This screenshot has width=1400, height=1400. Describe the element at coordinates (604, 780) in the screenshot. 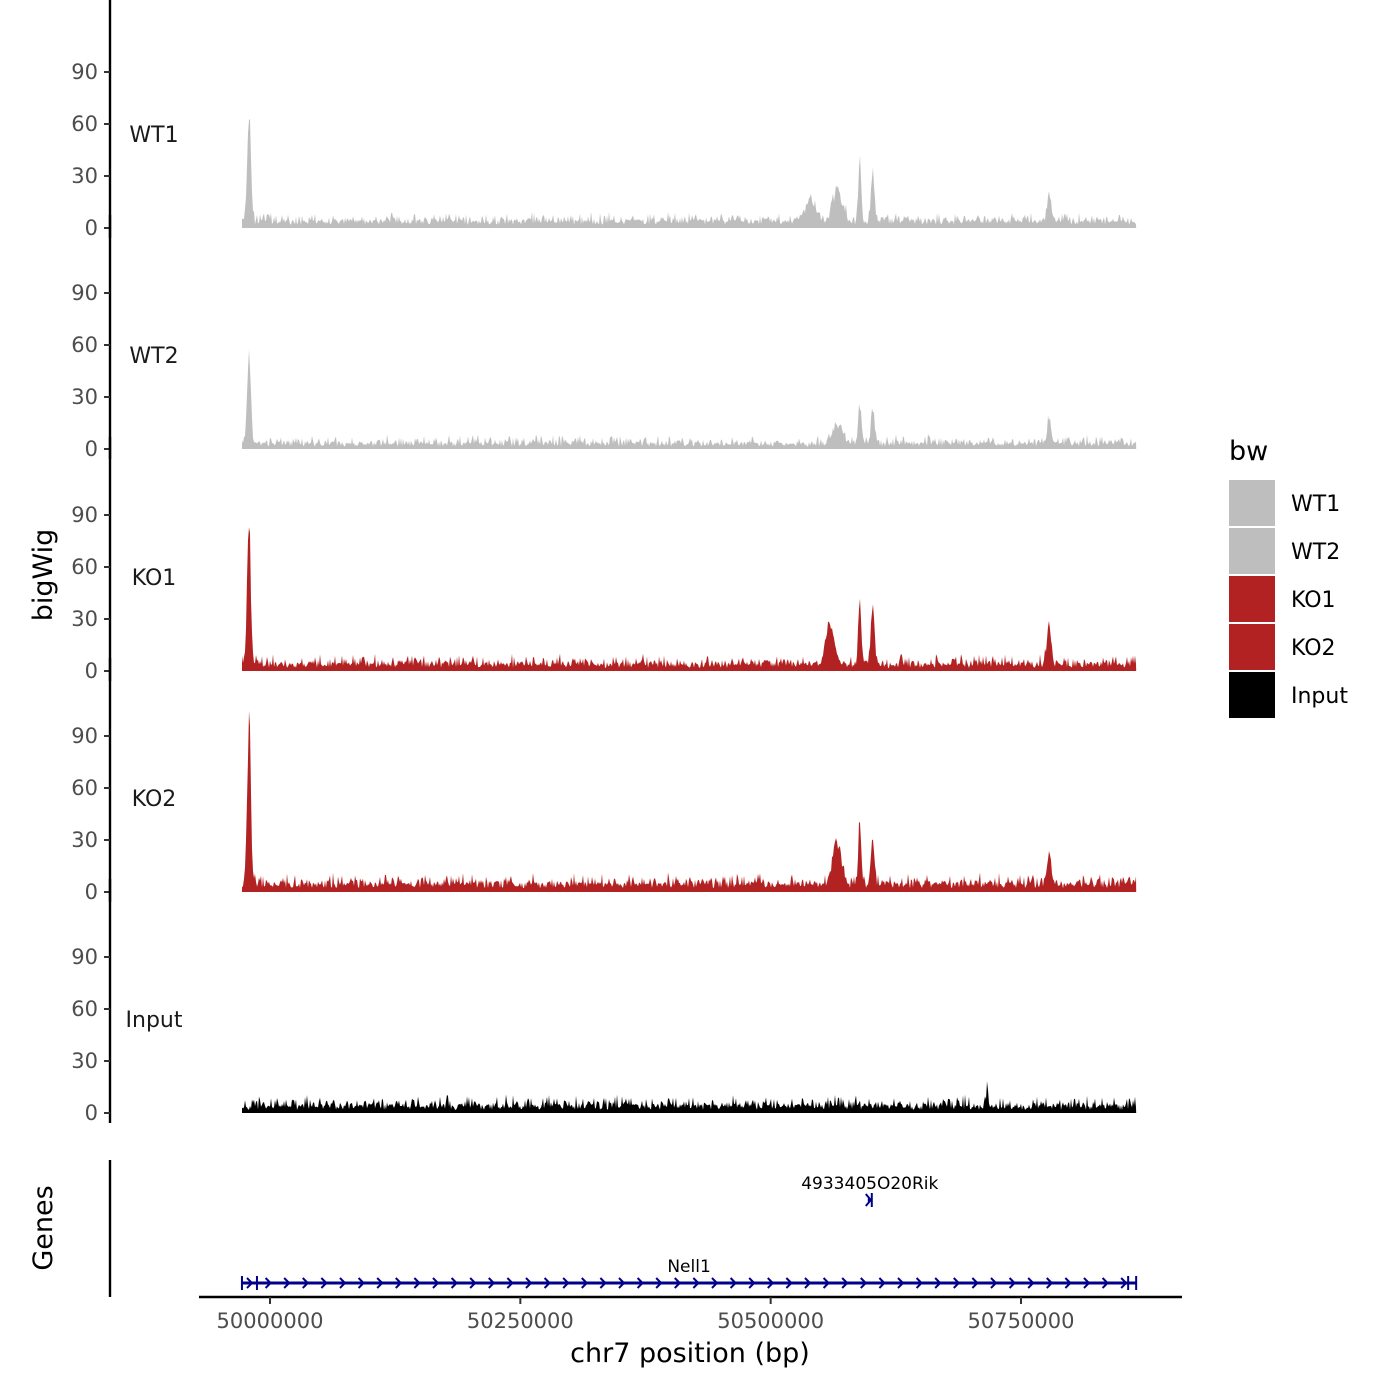

I see `track-ko2: 0 30 60 90 KO2` at that location.